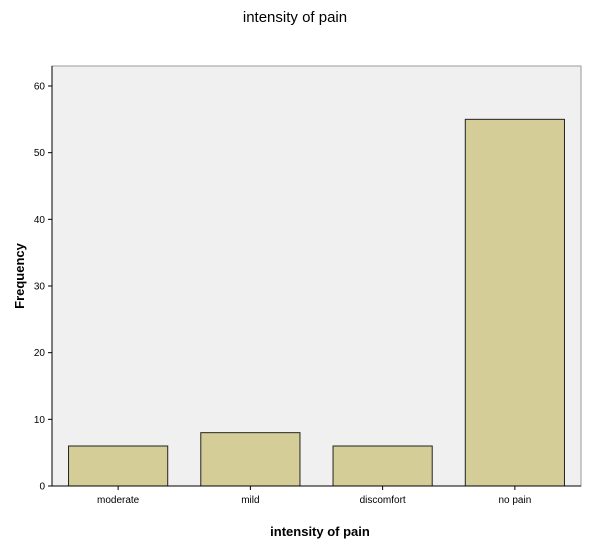 The image size is (591, 544). Describe the element at coordinates (40, 153) in the screenshot. I see `y-tick-label: 50` at that location.